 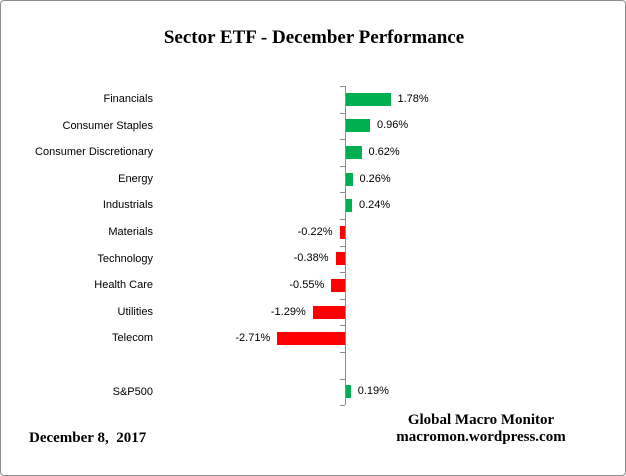 What do you see at coordinates (373, 391) in the screenshot?
I see `value-label: 0.19%` at bounding box center [373, 391].